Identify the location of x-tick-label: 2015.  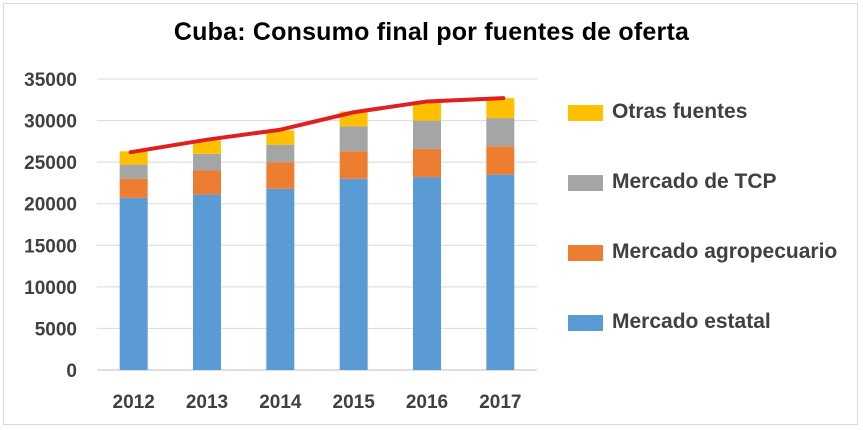
(354, 402).